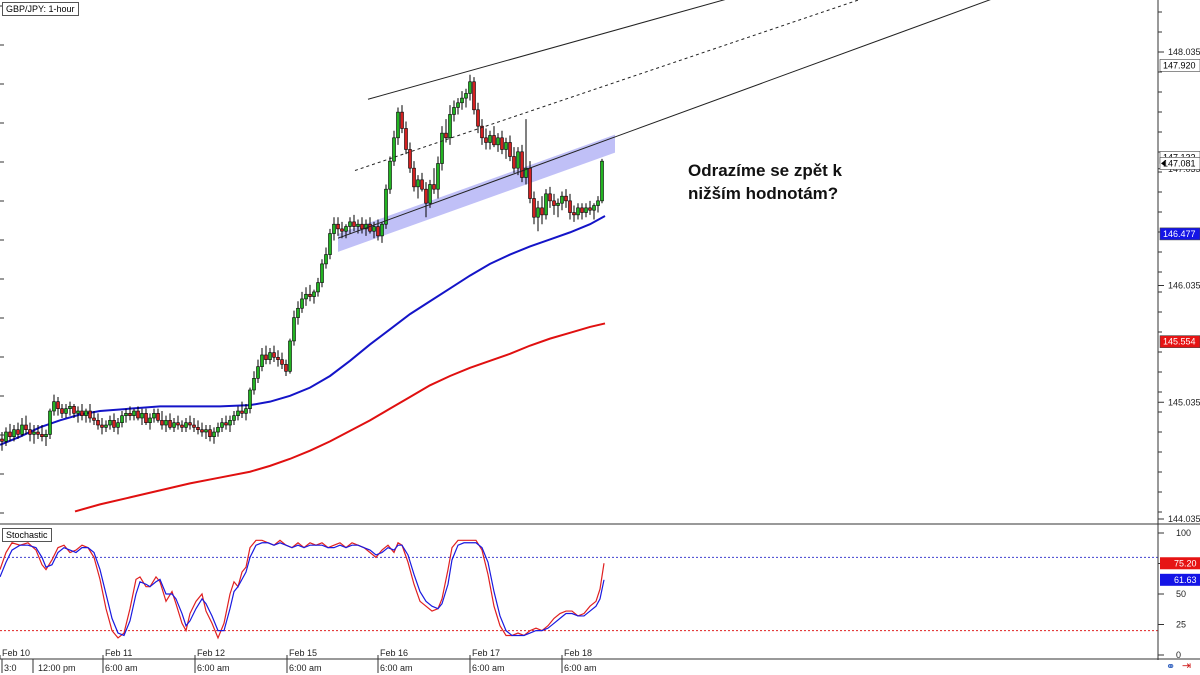 Image resolution: width=1200 pixels, height=675 pixels. I want to click on link-icon: ⚭, so click(1171, 666).